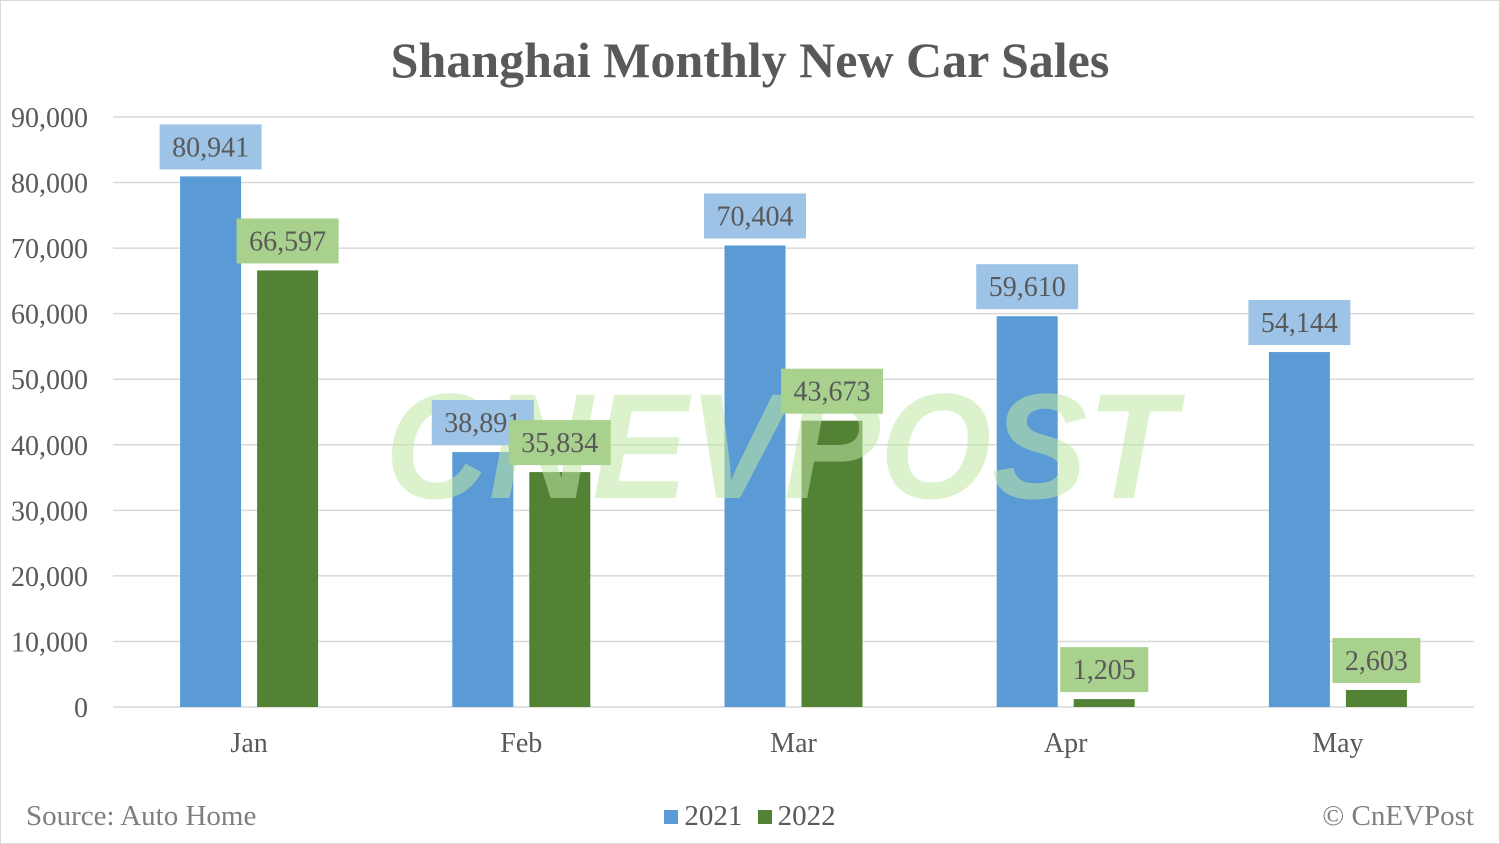  Describe the element at coordinates (750, 816) in the screenshot. I see `legend: 2021 2022` at that location.